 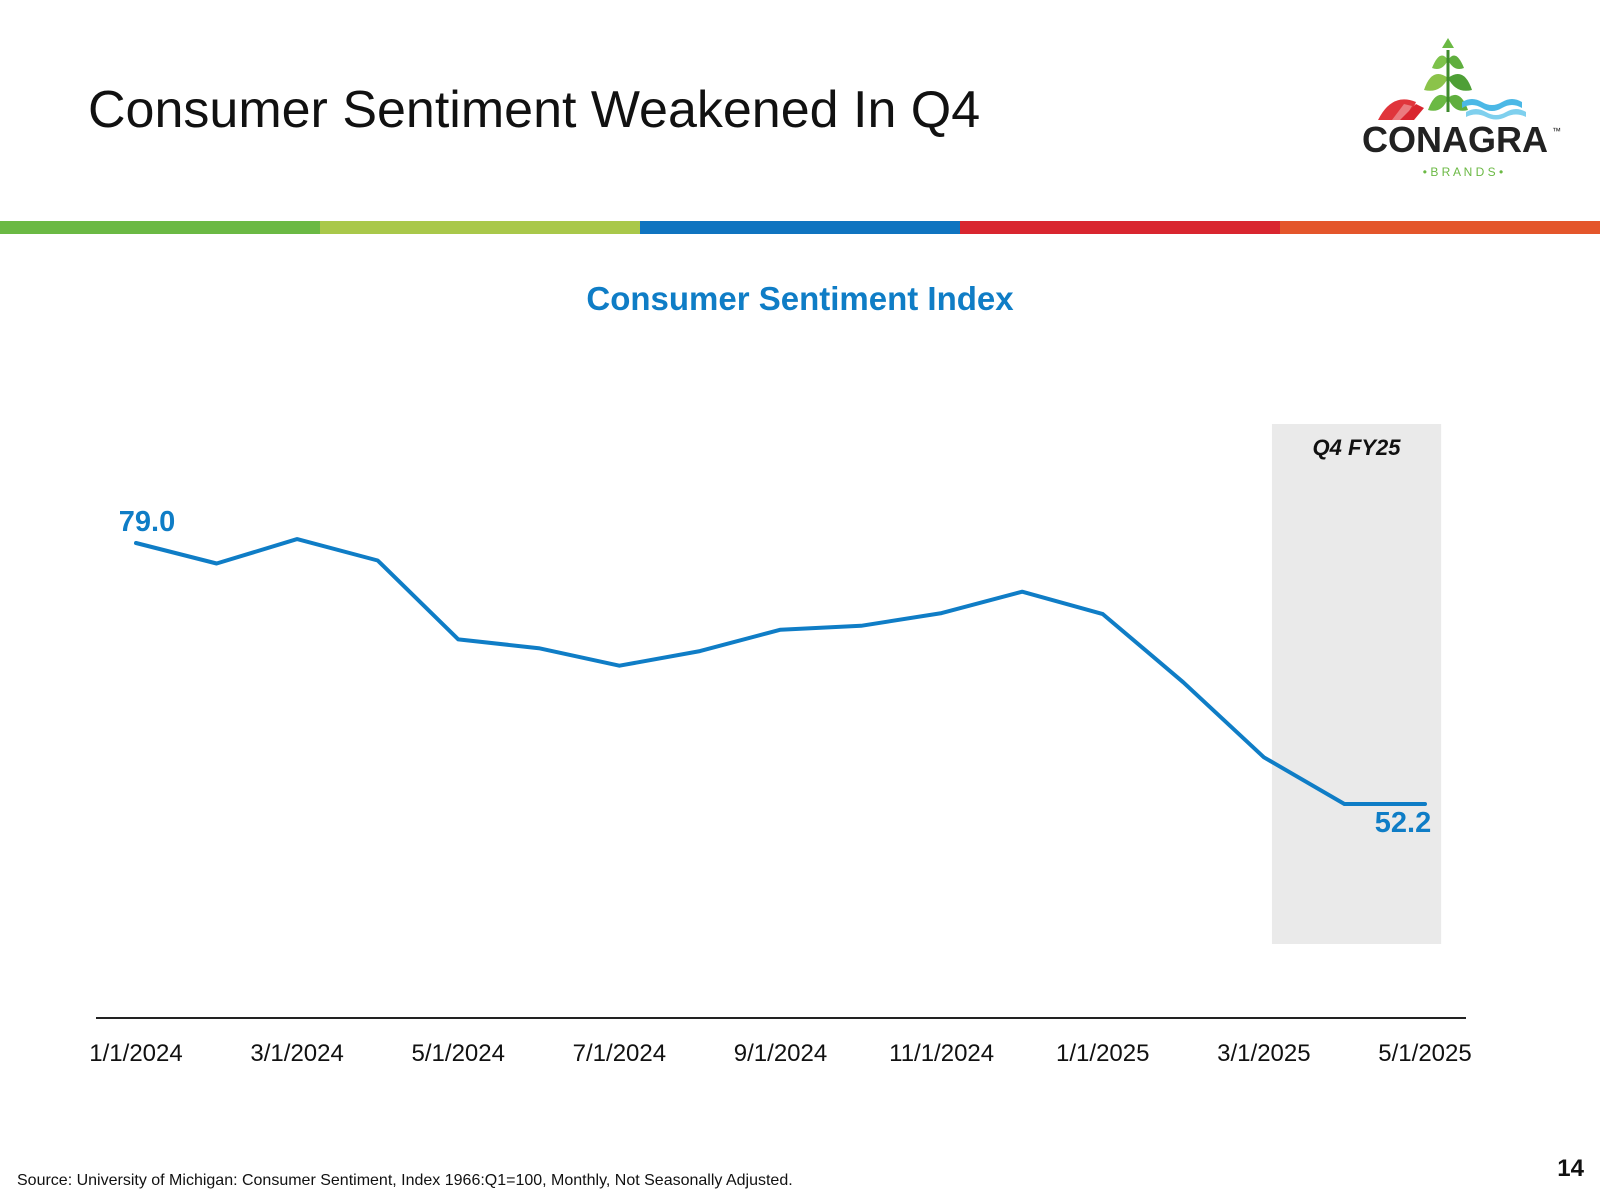 I want to click on page-number: 14, so click(x=1570, y=1168).